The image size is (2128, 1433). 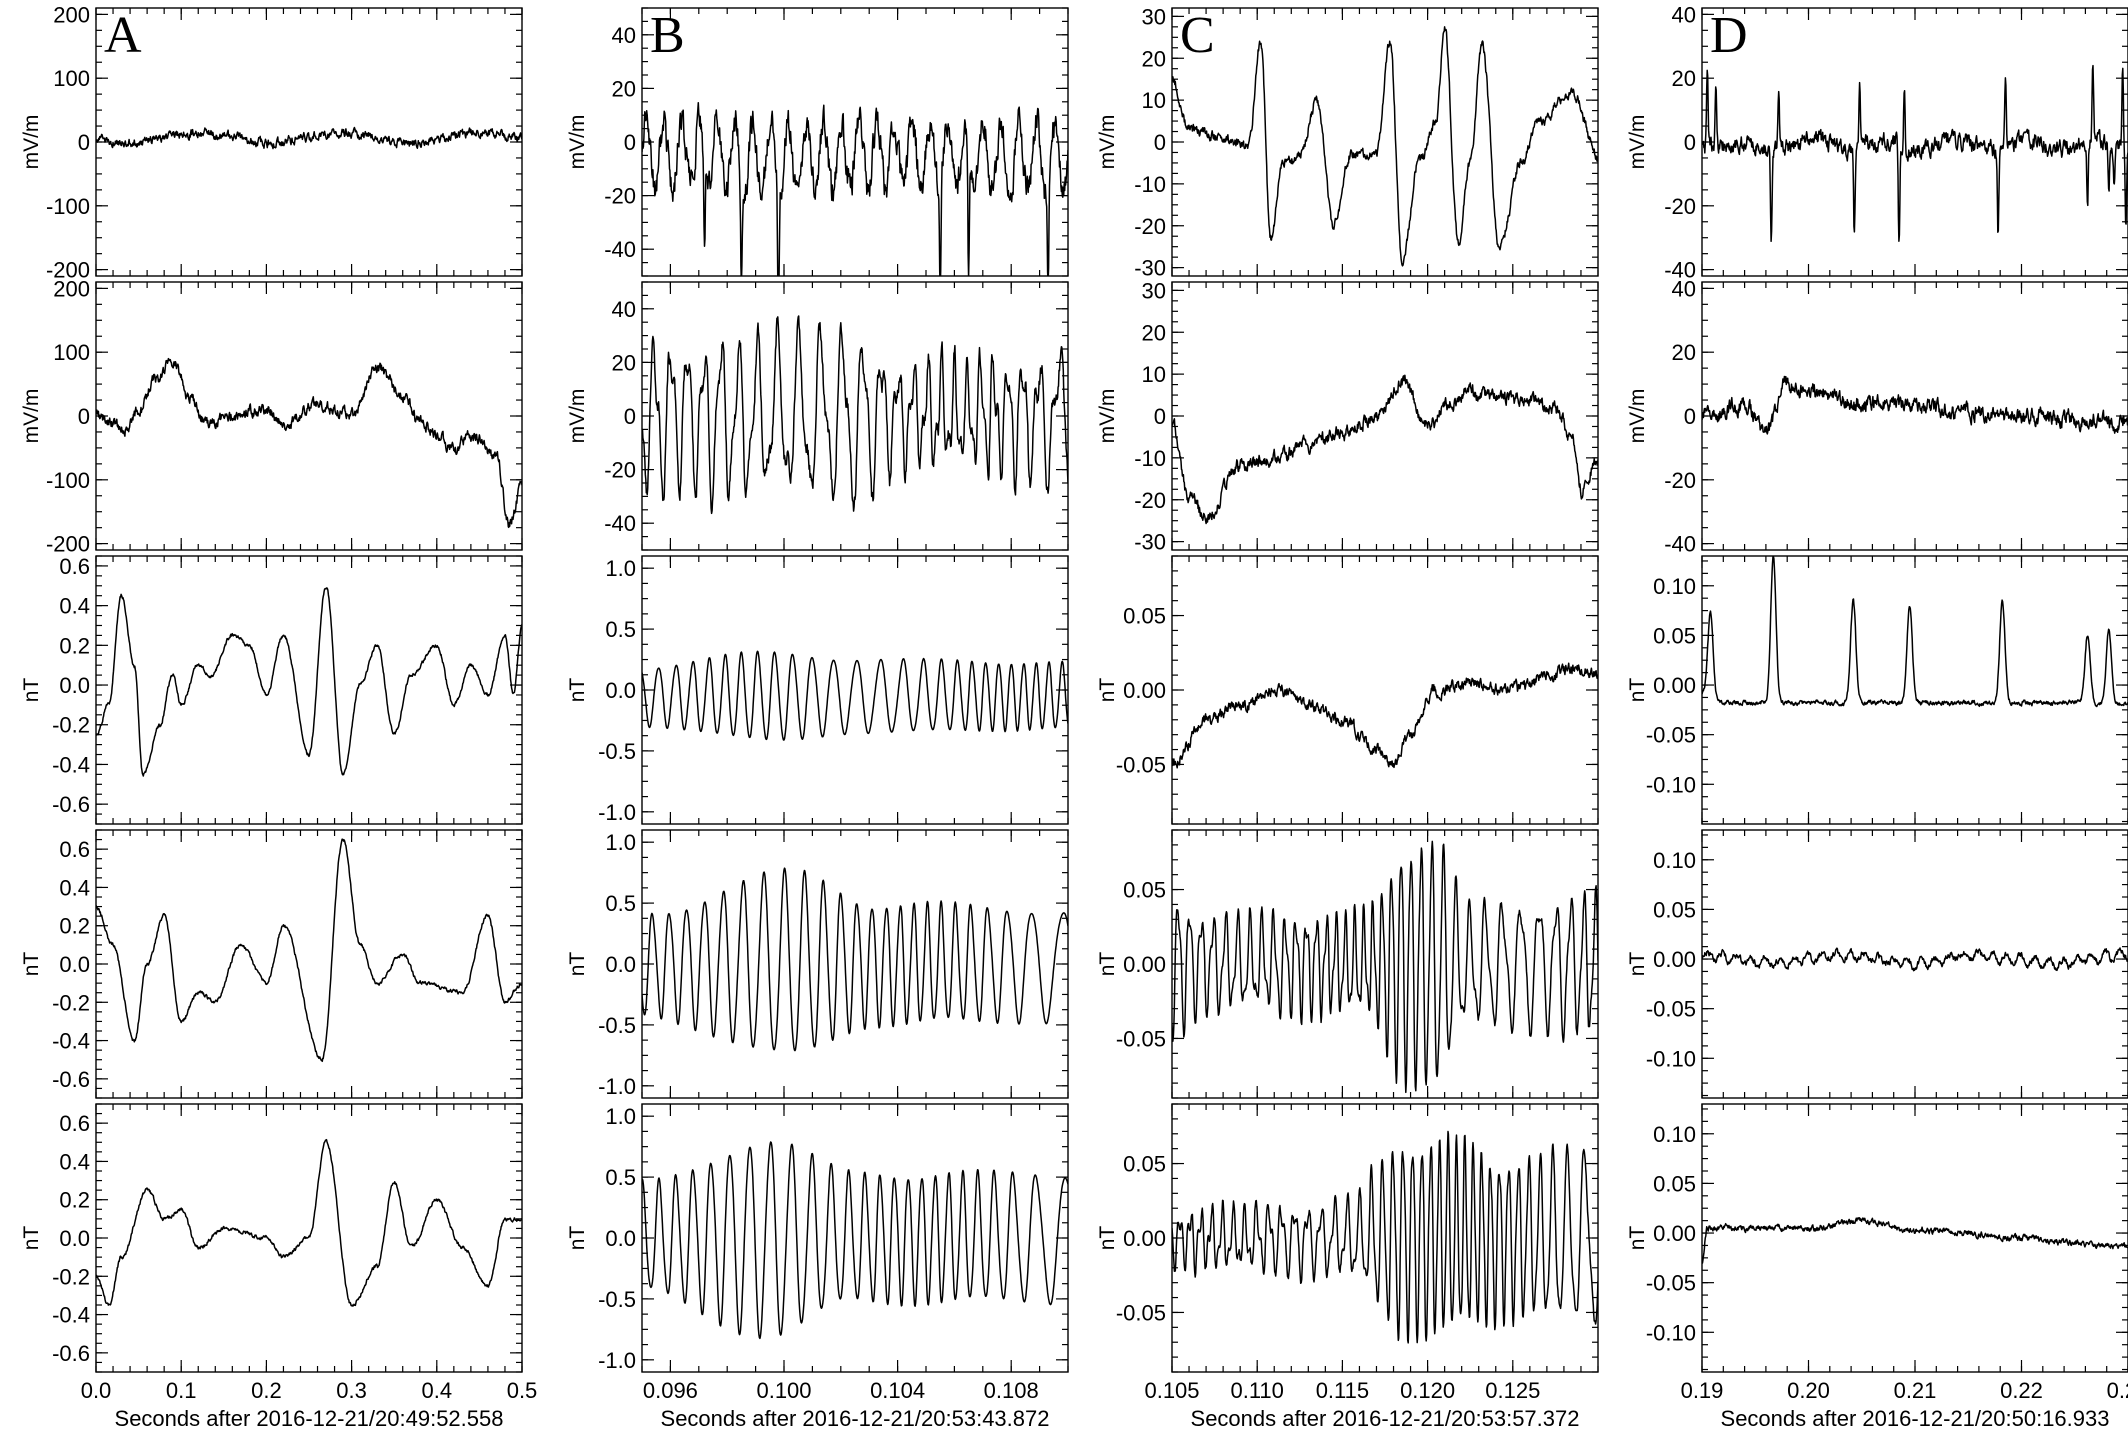 I want to click on ytick-label-col-a-row-2: 100, so click(x=71, y=352).